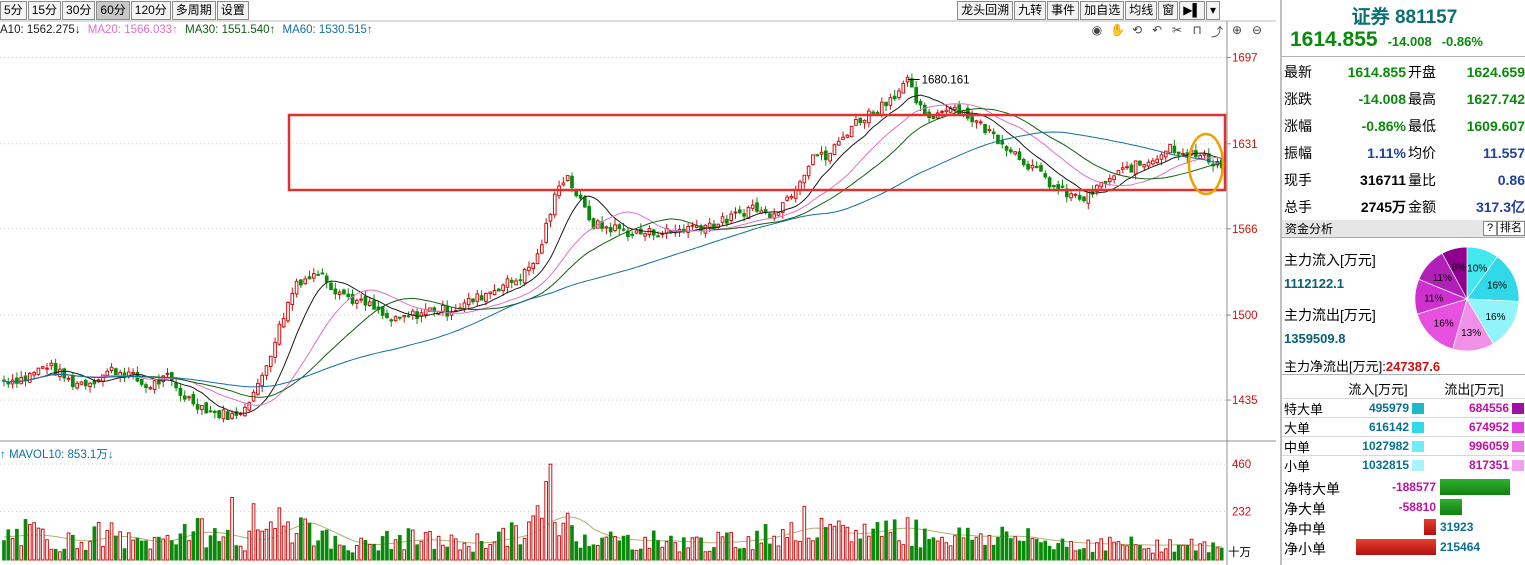 The width and height of the screenshot is (1525, 565). I want to click on inflow-value: 1112122.1, so click(1314, 283).